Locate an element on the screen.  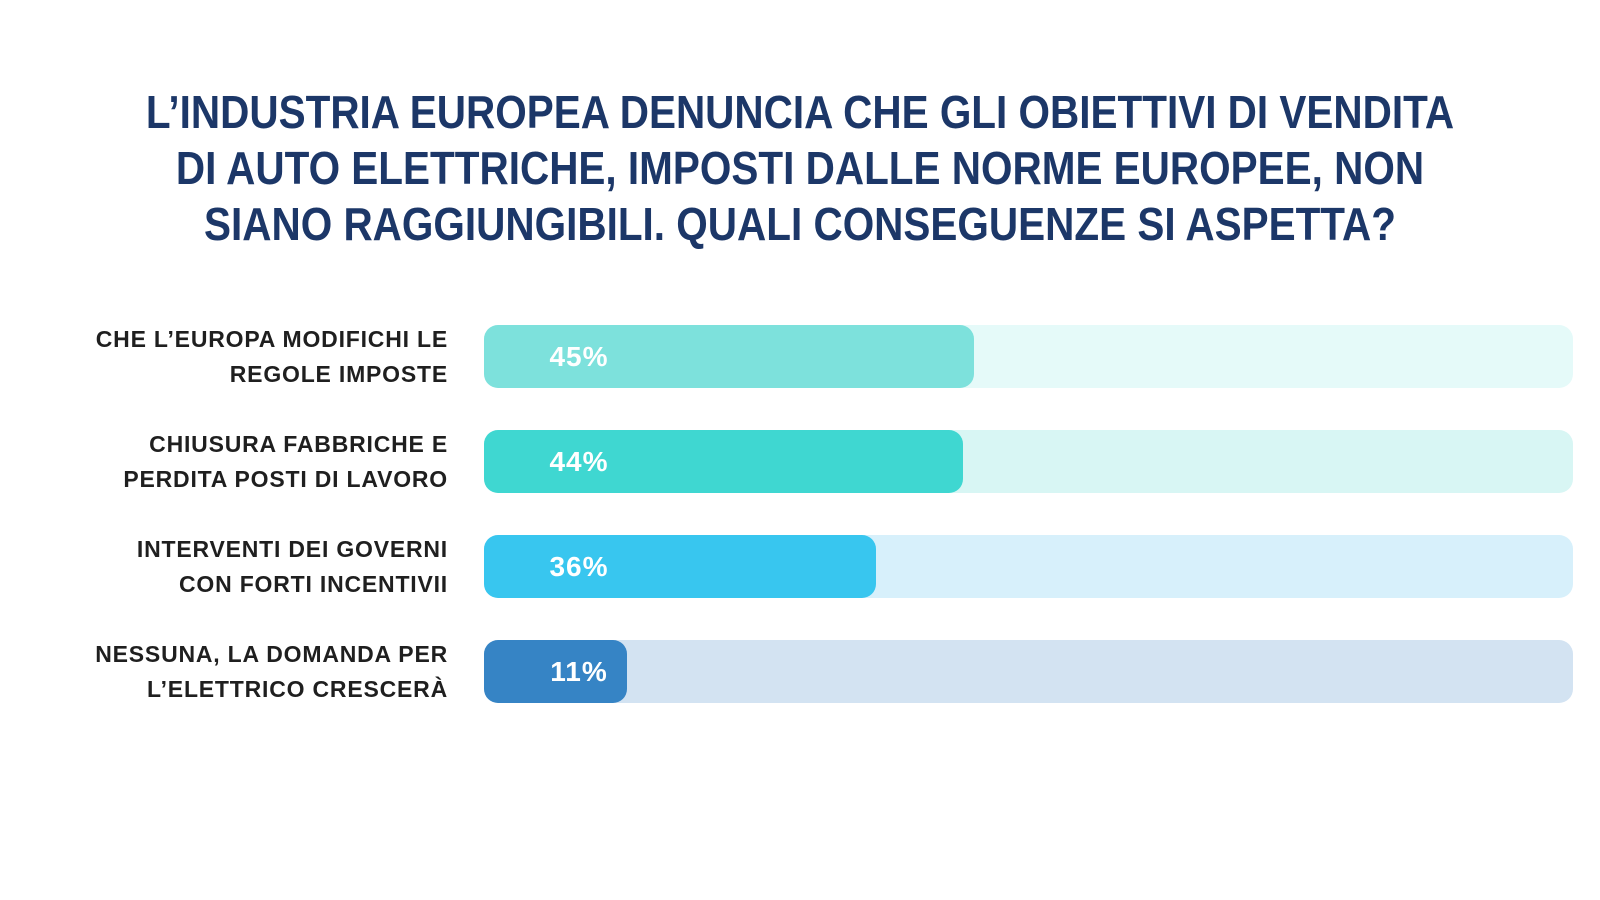
category-label-line-2: REGOLE IMPOSTE is located at coordinates (338, 373).